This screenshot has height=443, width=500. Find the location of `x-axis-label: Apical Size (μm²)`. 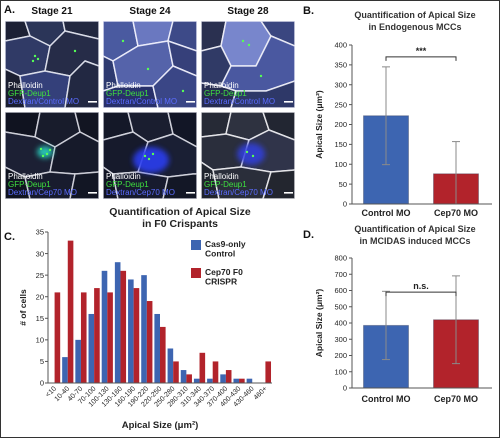

x-axis-label: Apical Size (μm²) is located at coordinates (160, 425).